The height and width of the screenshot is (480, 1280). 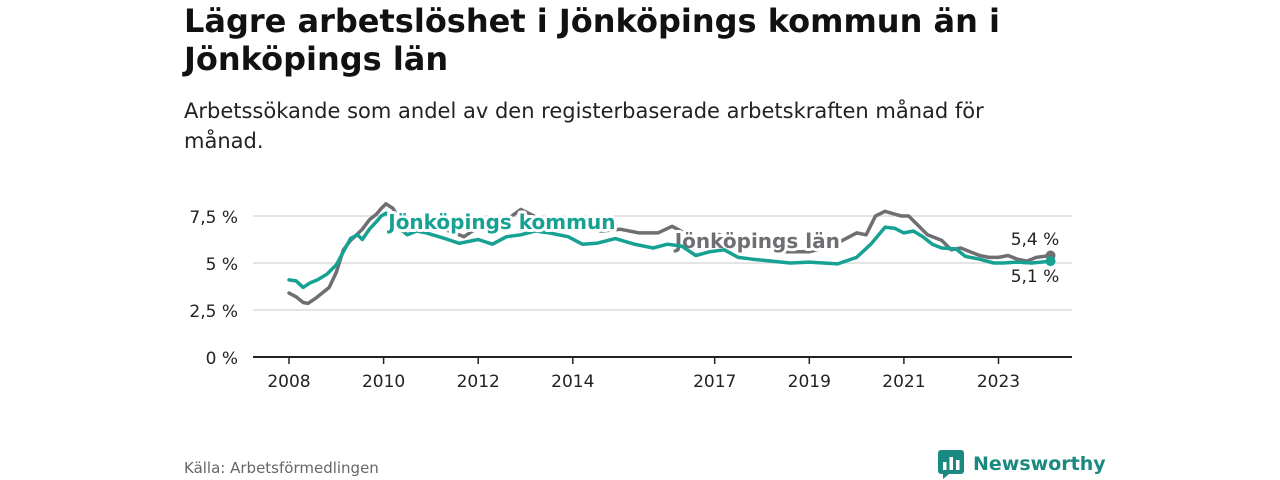 I want to click on series-name-label: Jönköpings län, so click(x=756, y=241).